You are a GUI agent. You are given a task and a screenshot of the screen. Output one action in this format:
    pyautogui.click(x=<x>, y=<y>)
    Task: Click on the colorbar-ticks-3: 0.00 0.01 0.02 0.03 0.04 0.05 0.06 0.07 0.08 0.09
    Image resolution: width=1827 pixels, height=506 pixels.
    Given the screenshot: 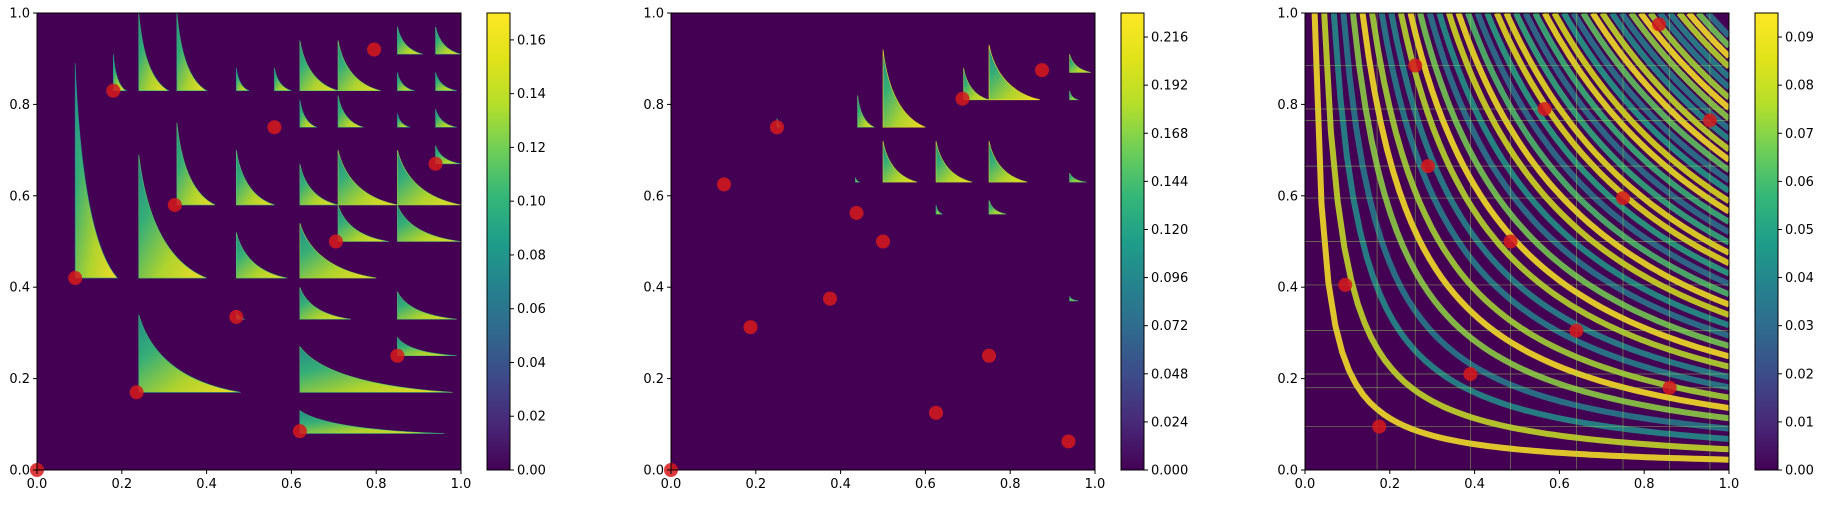 What is the action you would take?
    pyautogui.click(x=1796, y=255)
    